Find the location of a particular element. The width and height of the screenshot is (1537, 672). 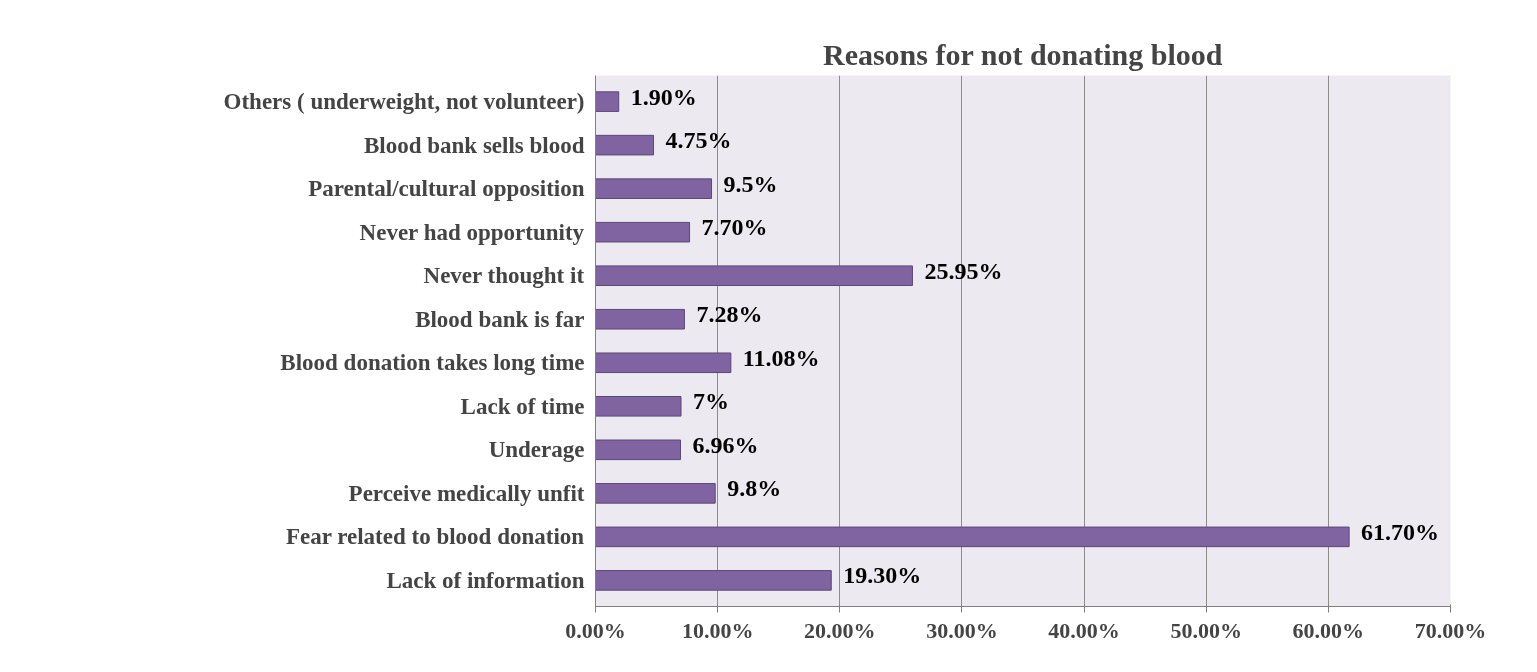

data-label: 19.30% is located at coordinates (882, 575).